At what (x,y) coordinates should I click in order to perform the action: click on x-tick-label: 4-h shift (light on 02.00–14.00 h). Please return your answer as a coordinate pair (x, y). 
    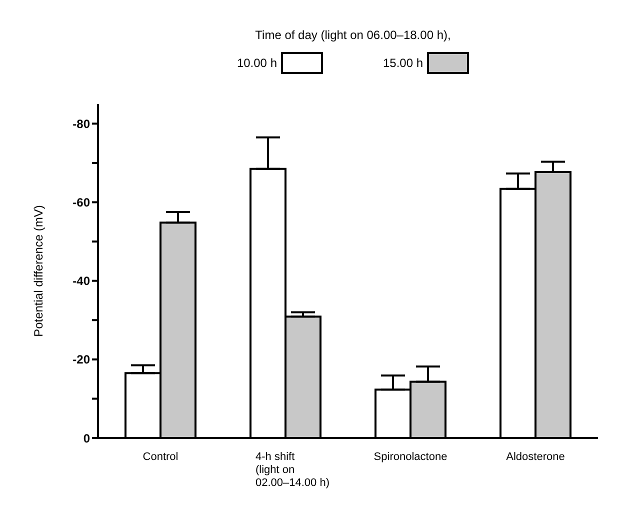
    Looking at the image, I should click on (293, 470).